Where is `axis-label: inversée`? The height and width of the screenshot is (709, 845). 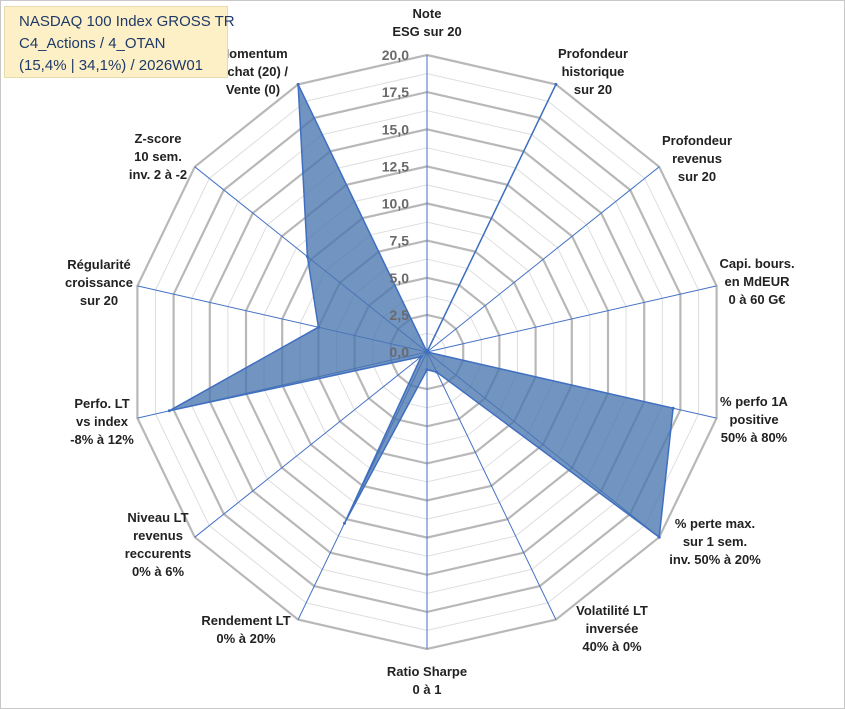 axis-label: inversée is located at coordinates (612, 628).